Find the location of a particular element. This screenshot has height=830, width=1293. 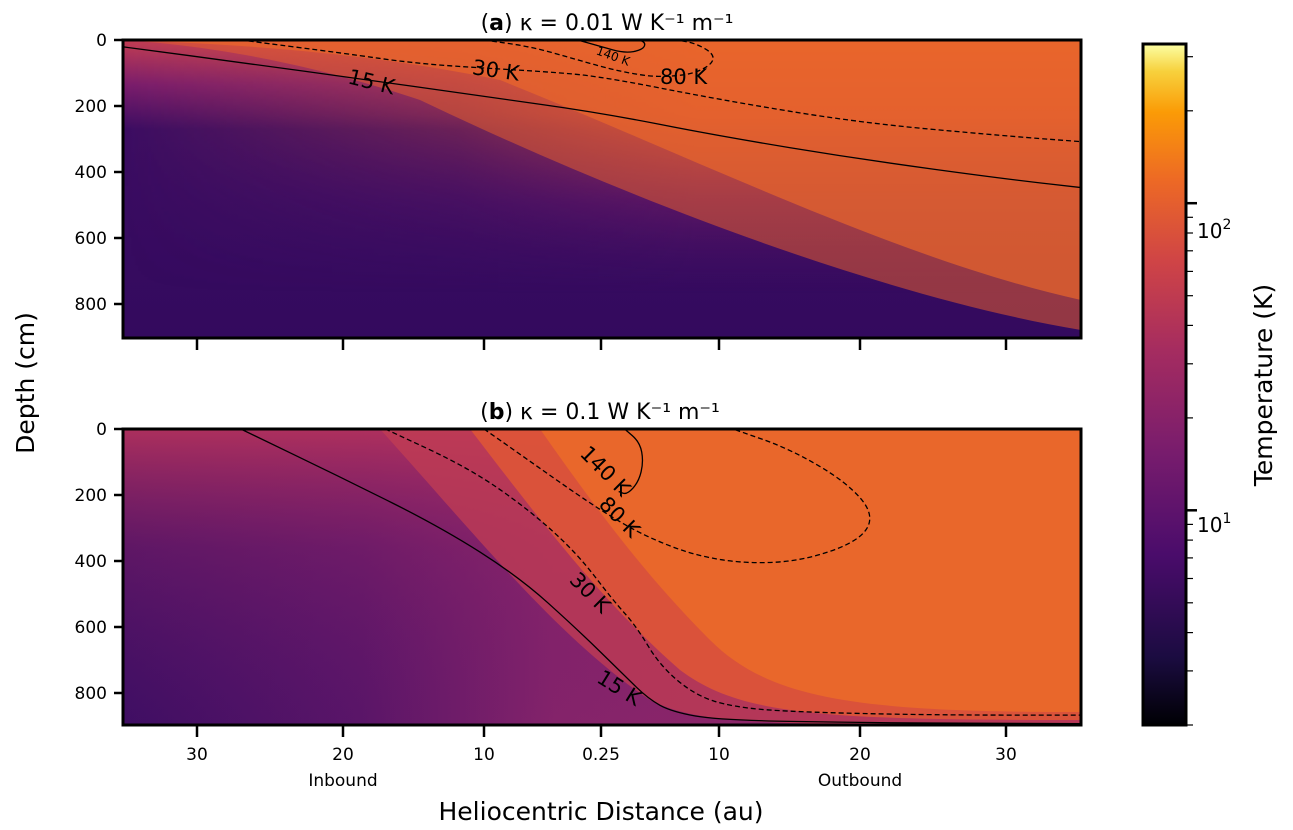

colorbar-gradient is located at coordinates (1164, 384).